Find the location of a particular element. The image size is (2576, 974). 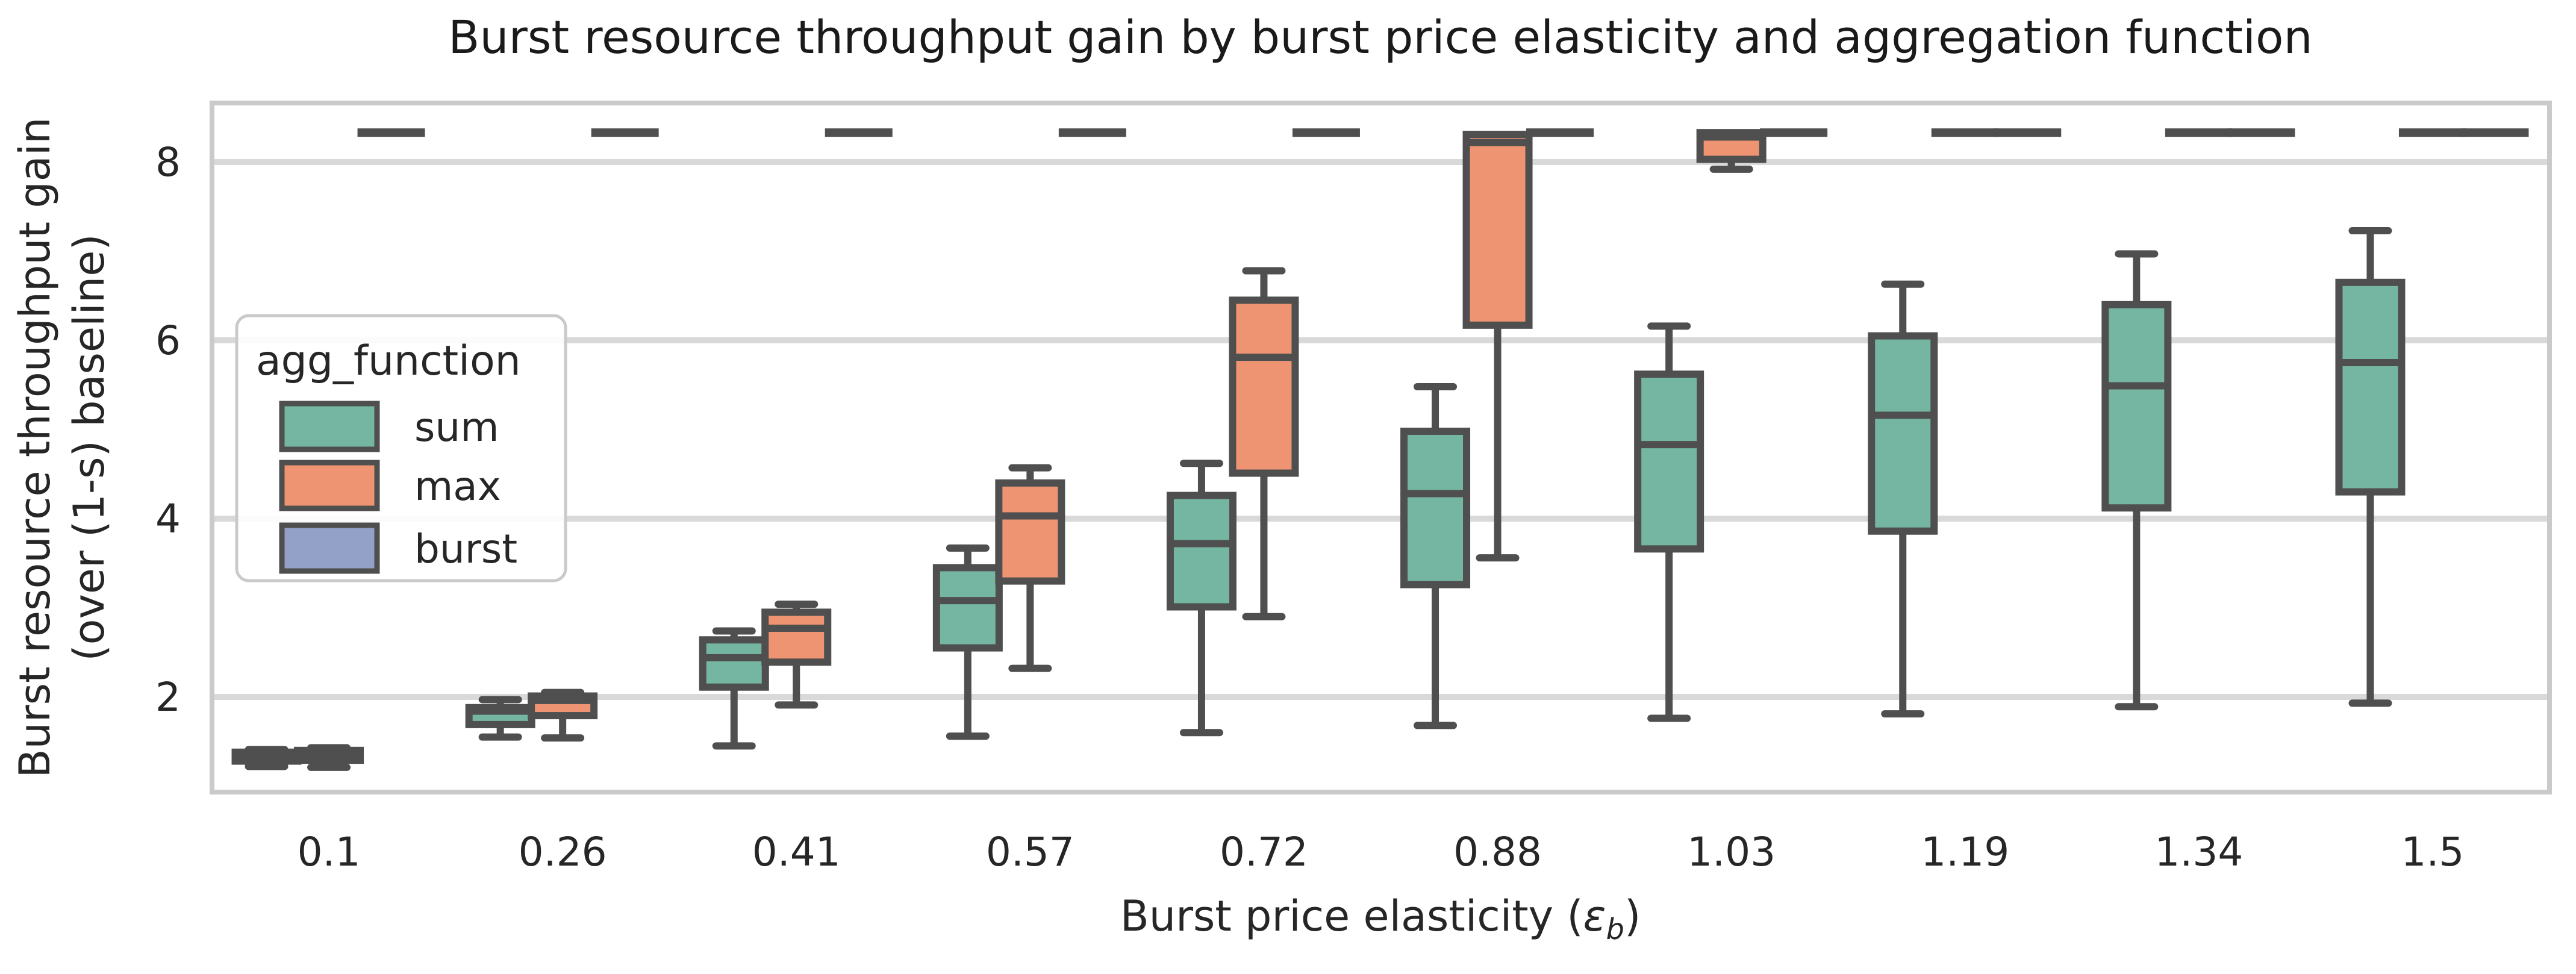

x-axis-label: Burst price elasticity (εb) is located at coordinates (1380, 918).